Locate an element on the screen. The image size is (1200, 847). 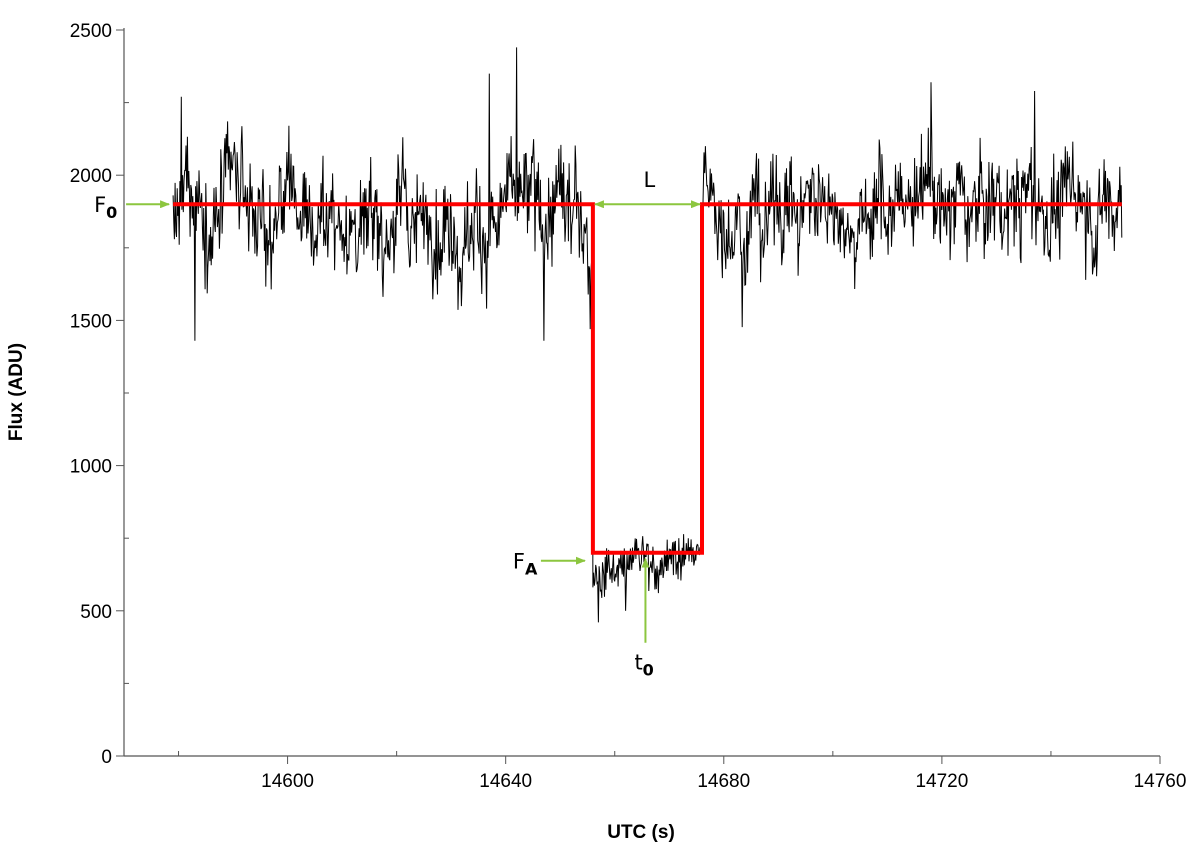
l-label: L is located at coordinates (649, 180).